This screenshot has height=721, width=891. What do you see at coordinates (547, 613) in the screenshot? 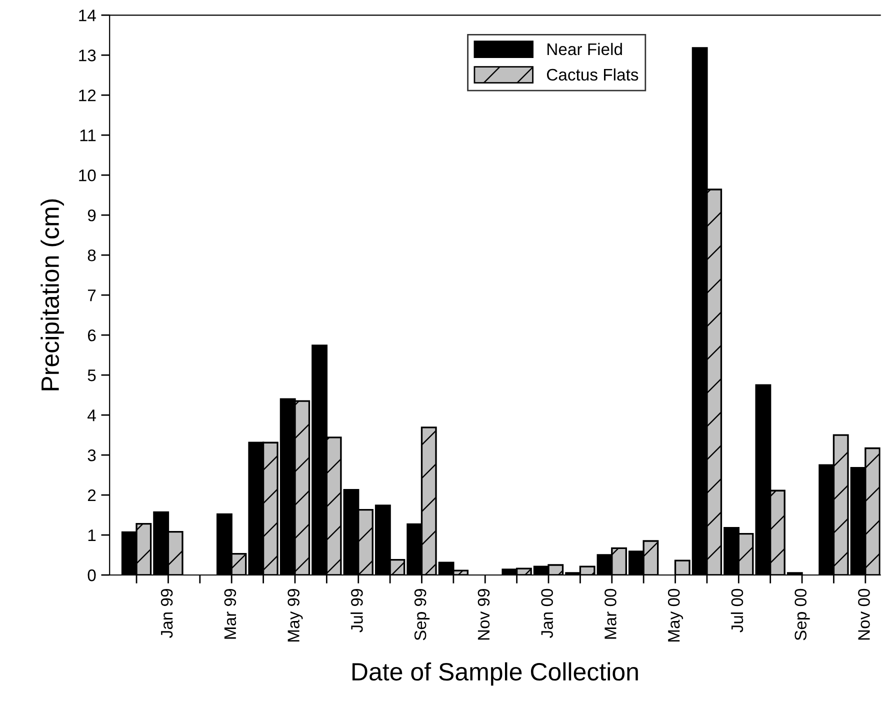
I see `x-tick-label: Jan 00` at bounding box center [547, 613].